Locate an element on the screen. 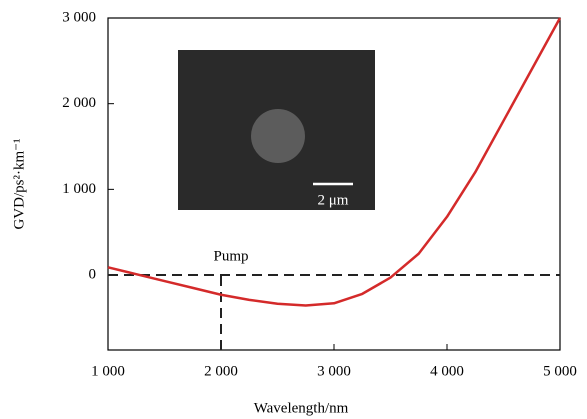 The image size is (587, 419). y-tick-label: 1 000 is located at coordinates (79, 189).